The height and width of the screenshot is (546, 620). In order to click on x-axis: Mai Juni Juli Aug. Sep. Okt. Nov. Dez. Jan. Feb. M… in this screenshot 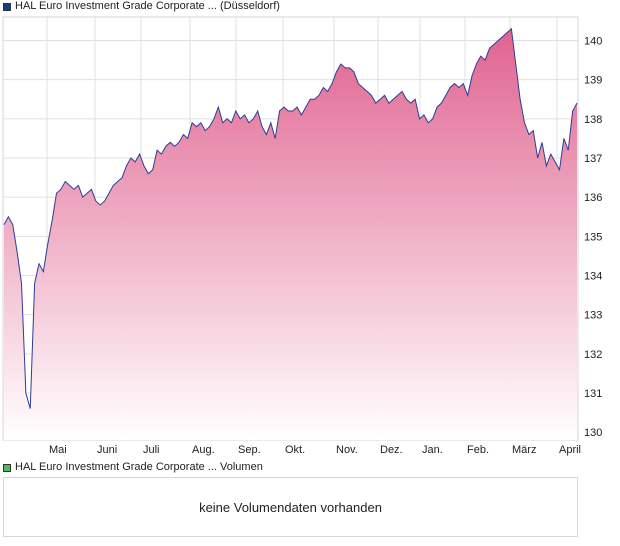, I will do `click(315, 450)`.